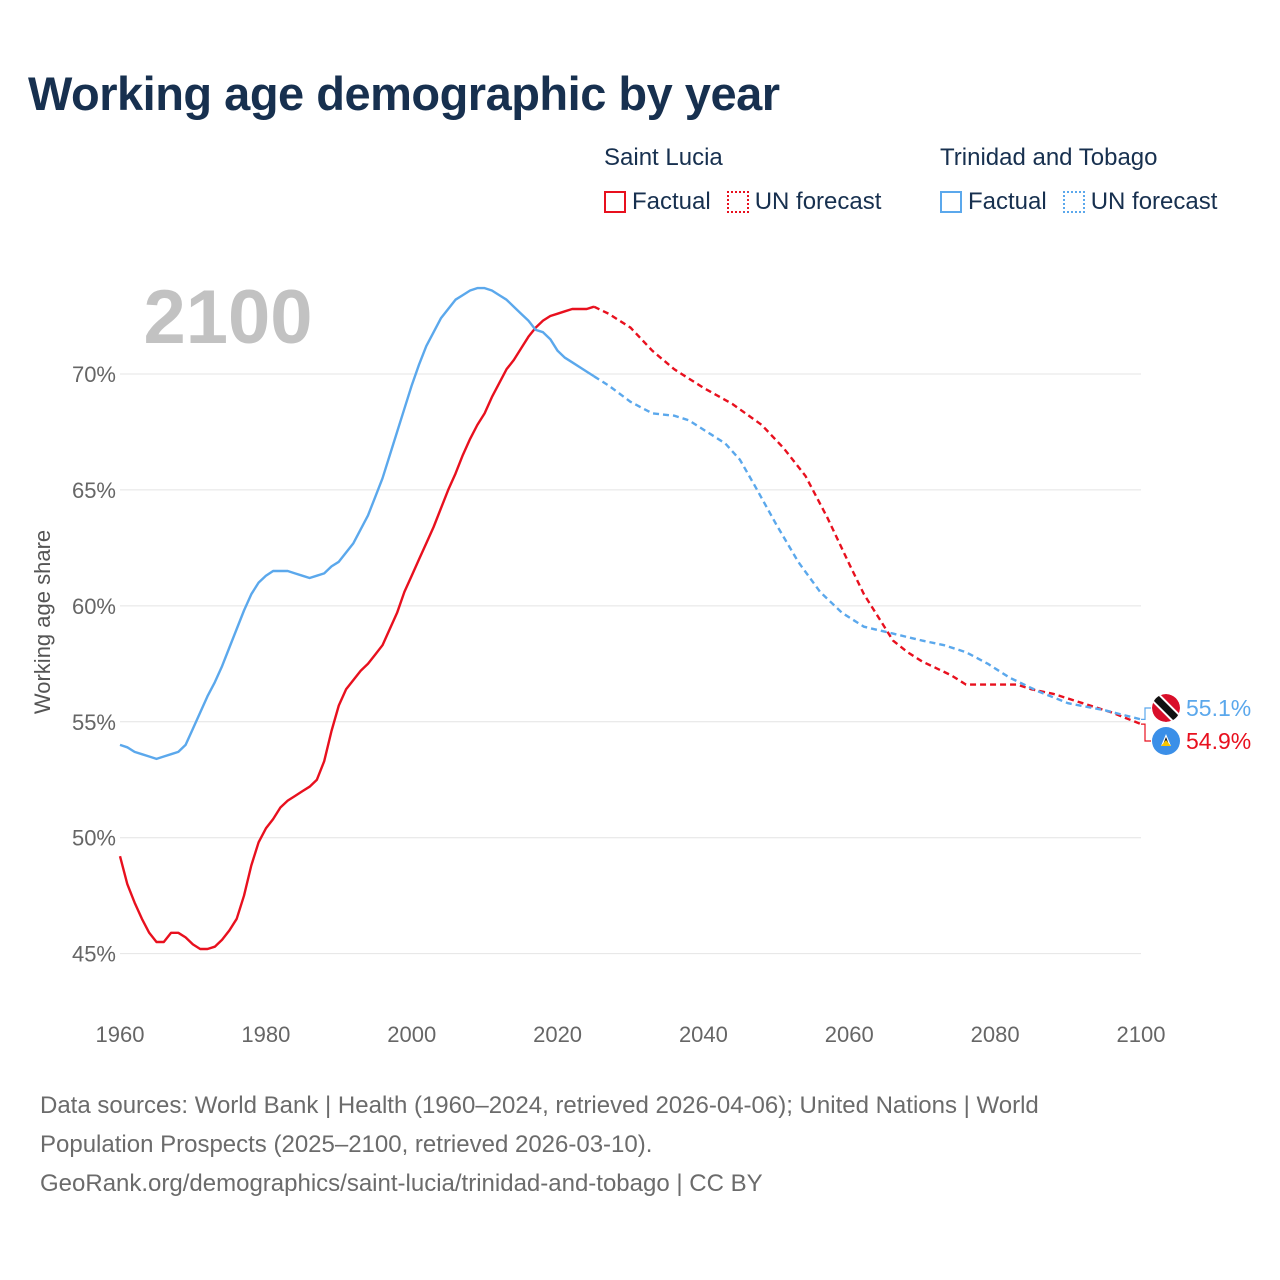 Image resolution: width=1280 pixels, height=1280 pixels. Describe the element at coordinates (94, 722) in the screenshot. I see `y-tick-label: 55%` at that location.